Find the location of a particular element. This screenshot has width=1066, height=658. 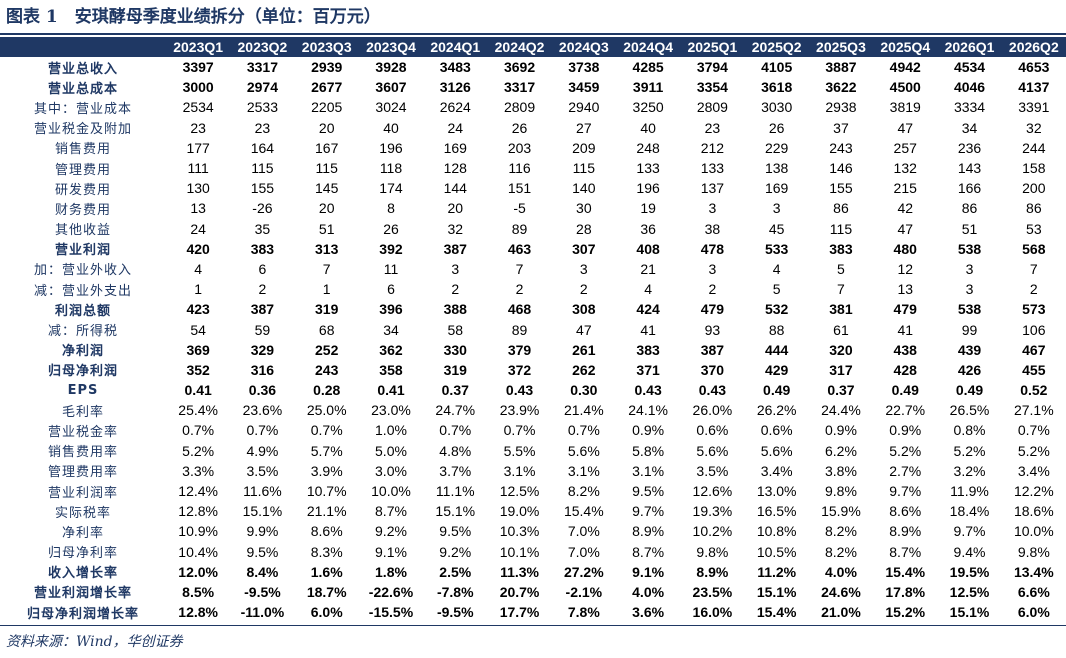

cell: 9.5% is located at coordinates (262, 551).